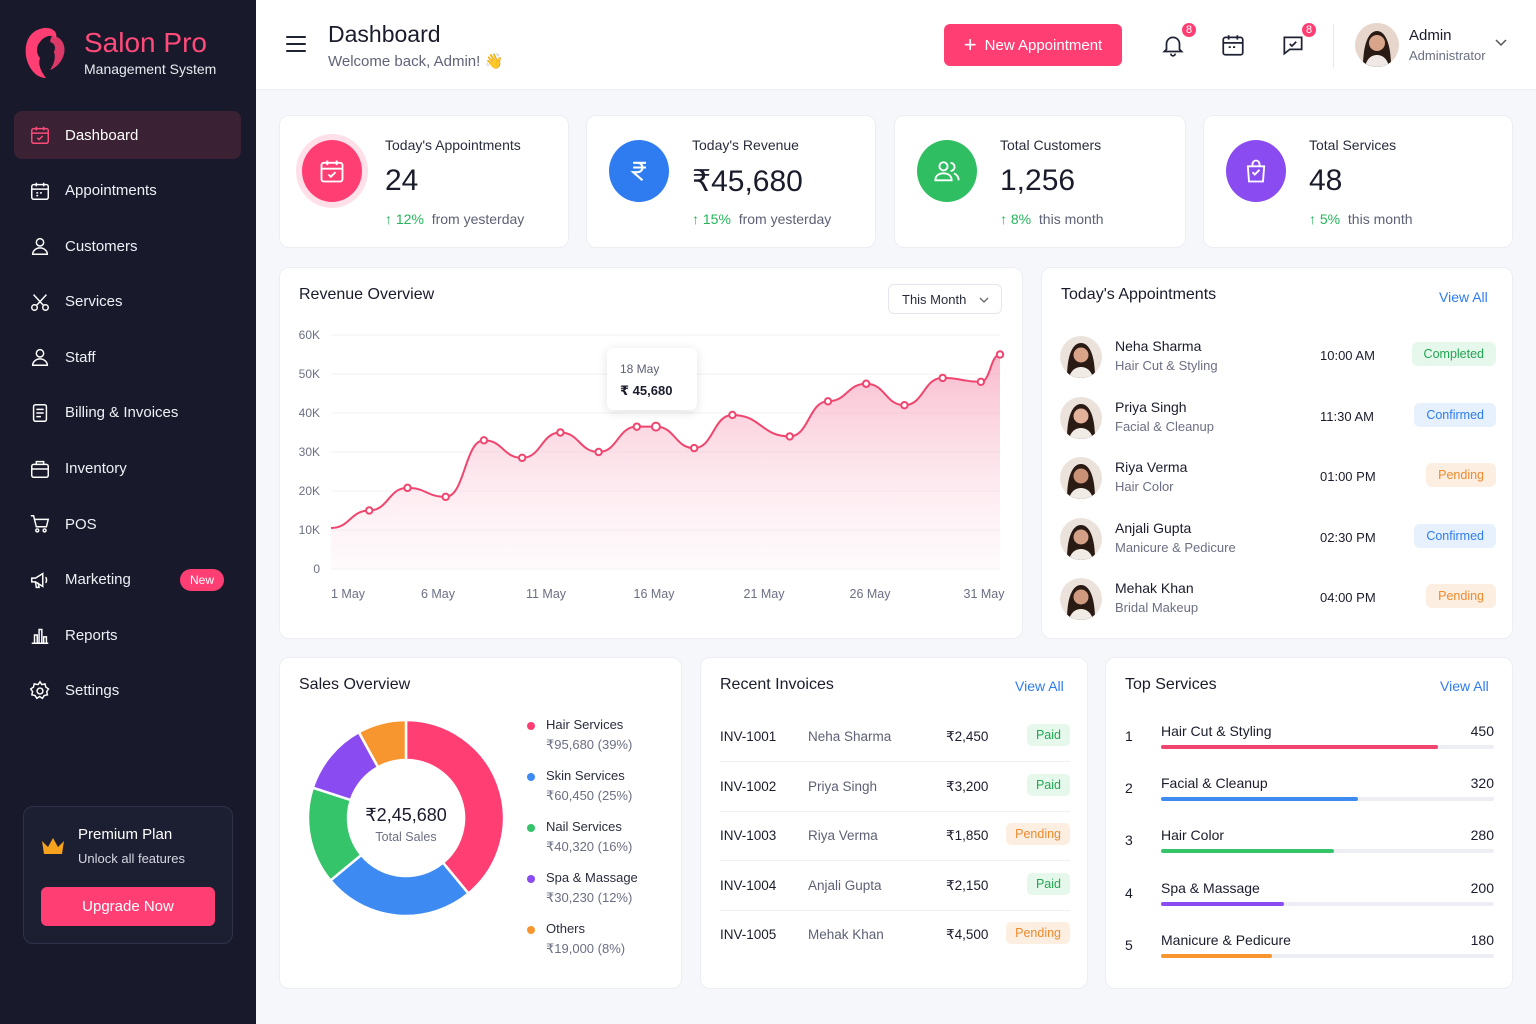 The width and height of the screenshot is (1536, 1024). Describe the element at coordinates (40, 524) in the screenshot. I see `cart-icon` at that location.